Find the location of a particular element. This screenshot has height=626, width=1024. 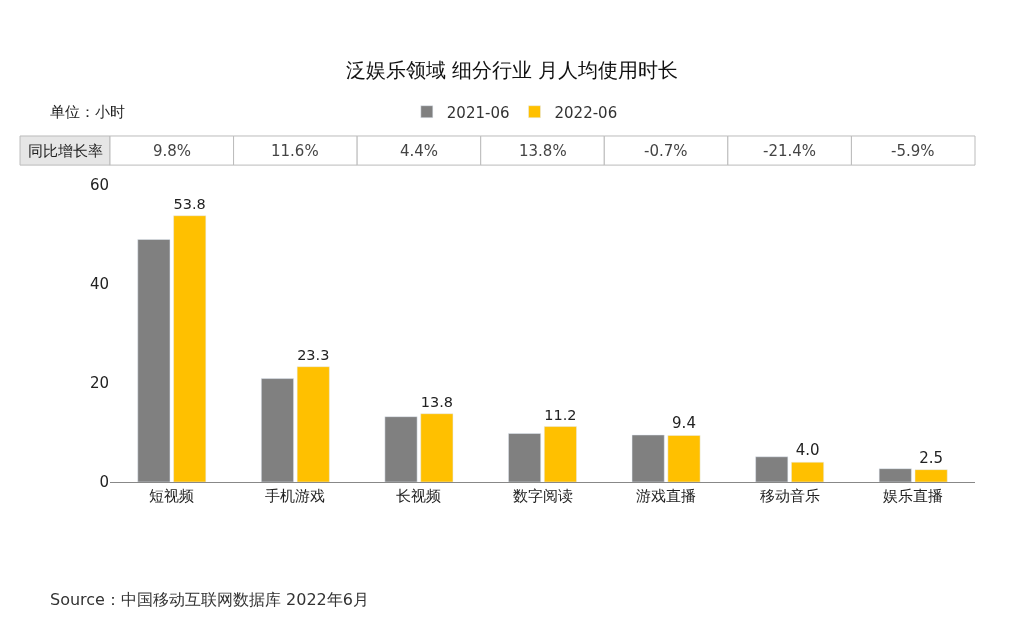

text: 11.6% is located at coordinates (295, 151).